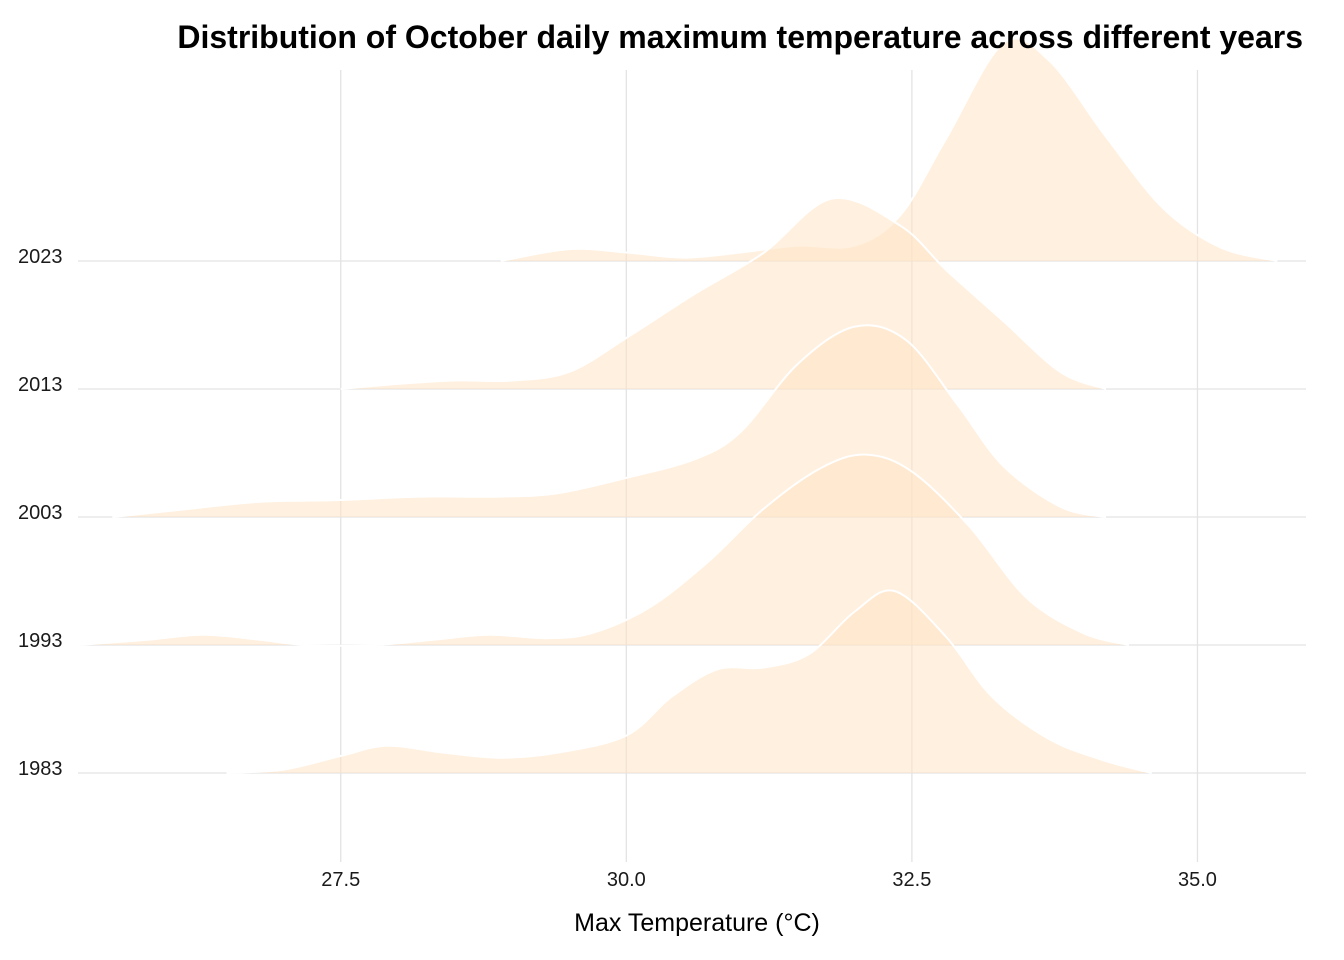 Image resolution: width=1344 pixels, height=960 pixels. I want to click on x-tick-label: 32.5, so click(911, 880).